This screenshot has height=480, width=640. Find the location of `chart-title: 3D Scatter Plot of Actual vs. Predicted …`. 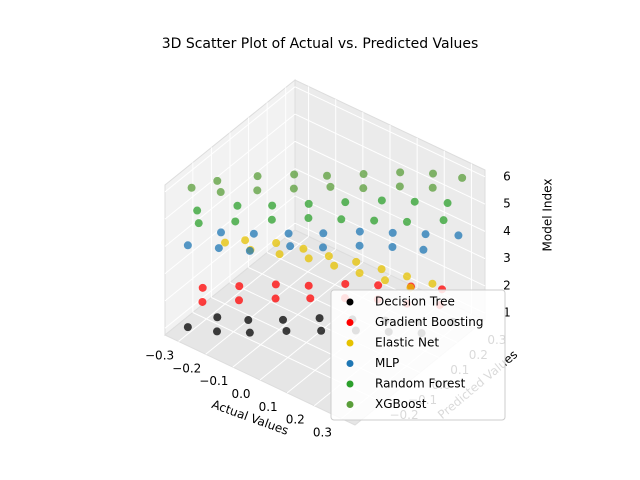

chart-title: 3D Scatter Plot of Actual vs. Predicted … is located at coordinates (320, 44).